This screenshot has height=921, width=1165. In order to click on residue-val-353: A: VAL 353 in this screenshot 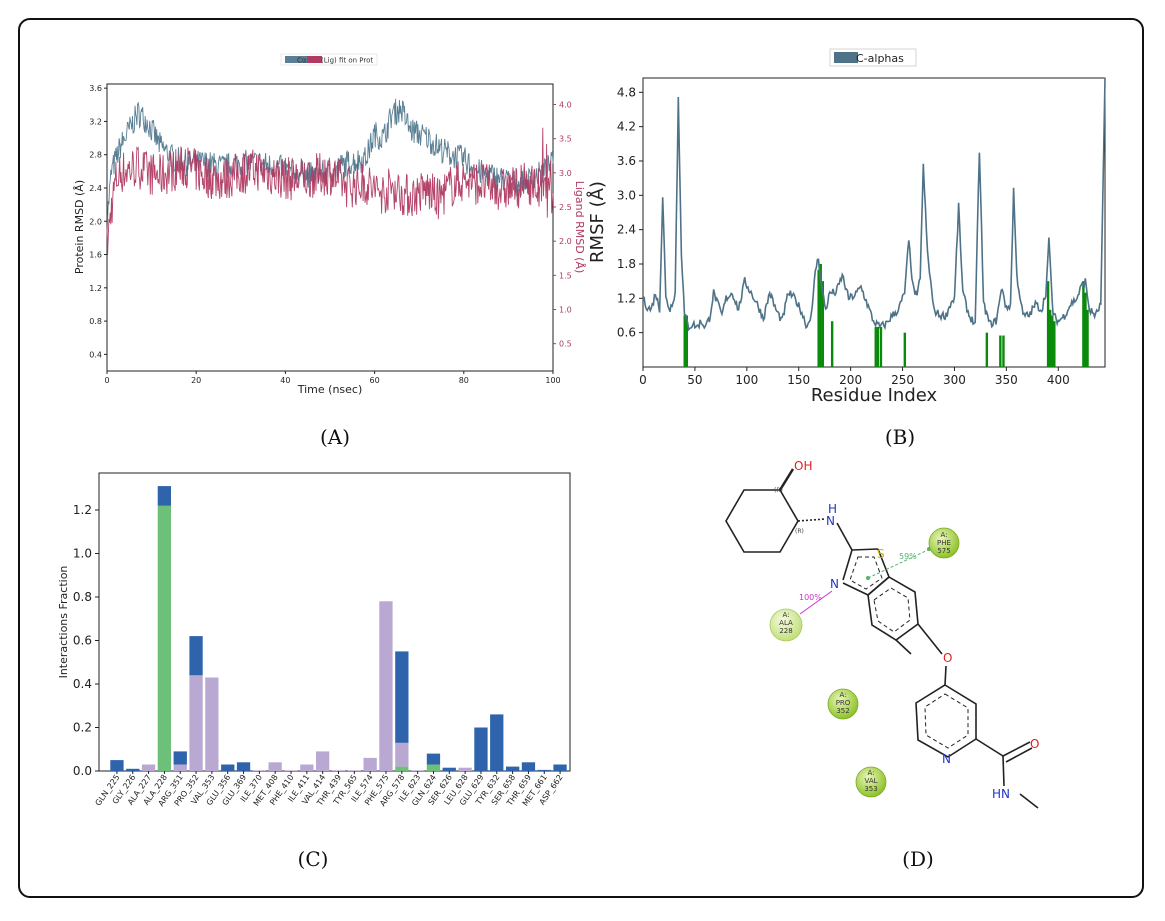, I will do `click(871, 782)`.